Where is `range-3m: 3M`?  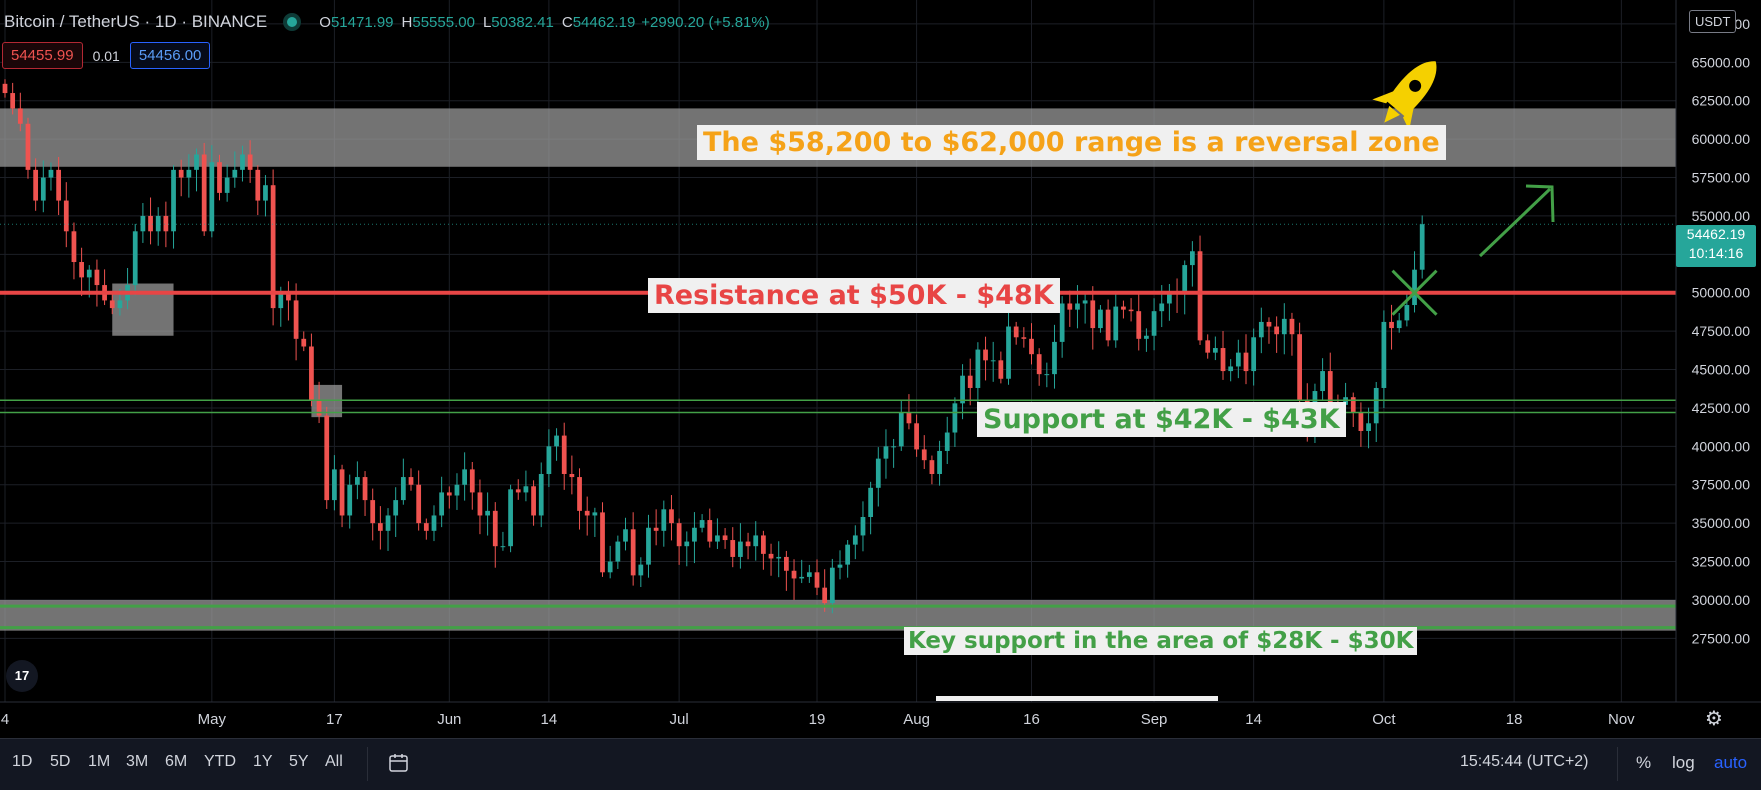
range-3m: 3M is located at coordinates (137, 761).